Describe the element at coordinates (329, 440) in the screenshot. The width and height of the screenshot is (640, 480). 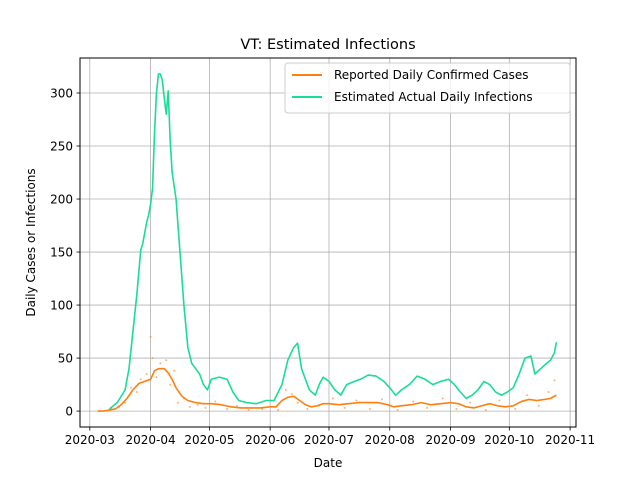
I see `x-tick-label: 2020-07` at that location.